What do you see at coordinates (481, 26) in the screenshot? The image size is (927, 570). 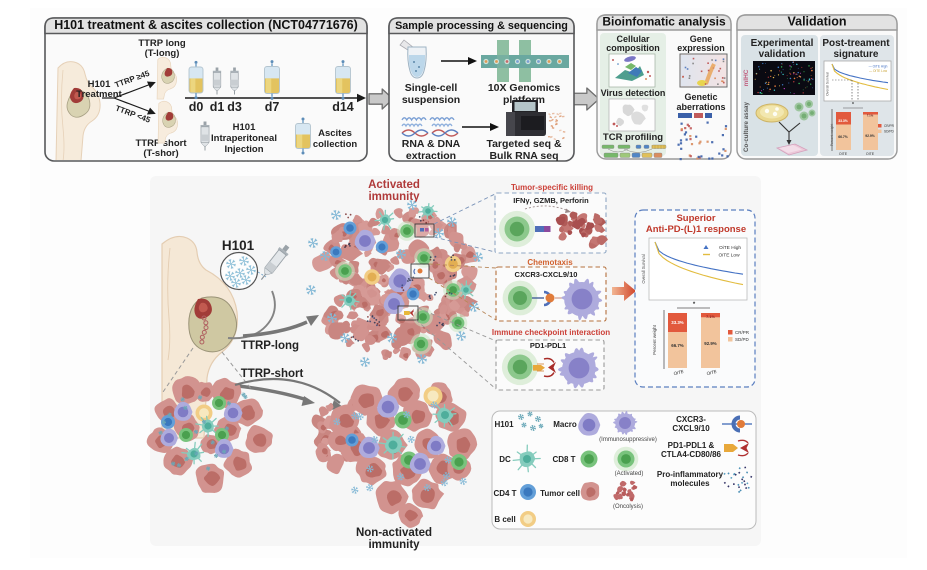 I see `svg-text: Sample processing & sequencing` at bounding box center [481, 26].